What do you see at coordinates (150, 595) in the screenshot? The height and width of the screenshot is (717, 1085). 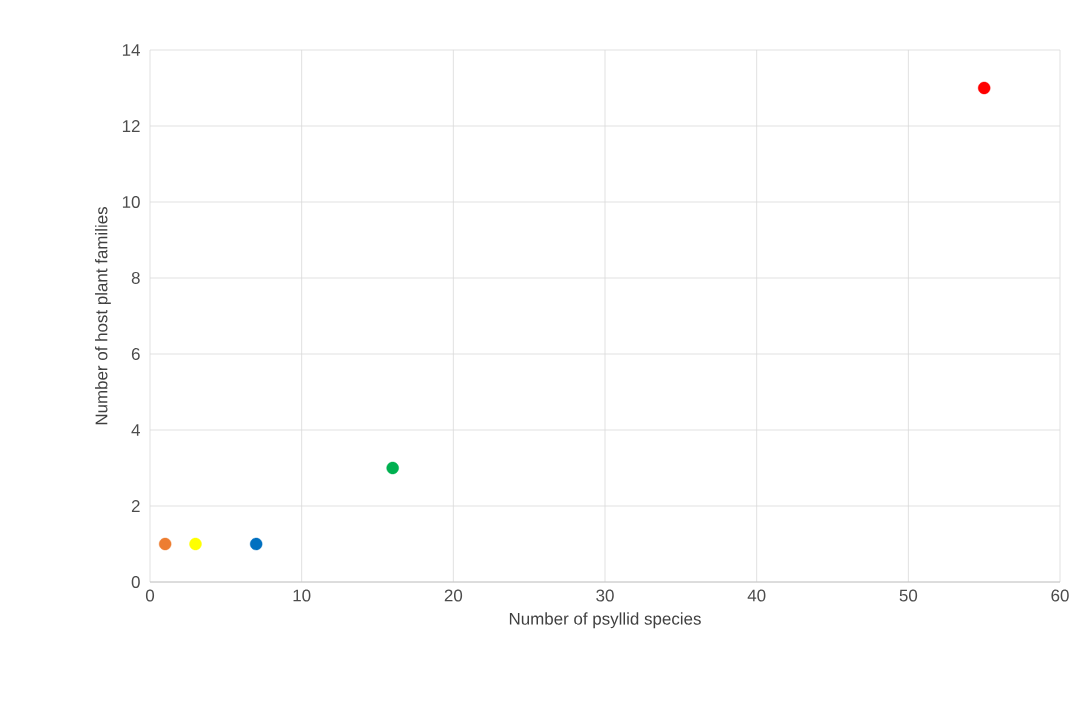 I see `x-tick-label: 0` at bounding box center [150, 595].